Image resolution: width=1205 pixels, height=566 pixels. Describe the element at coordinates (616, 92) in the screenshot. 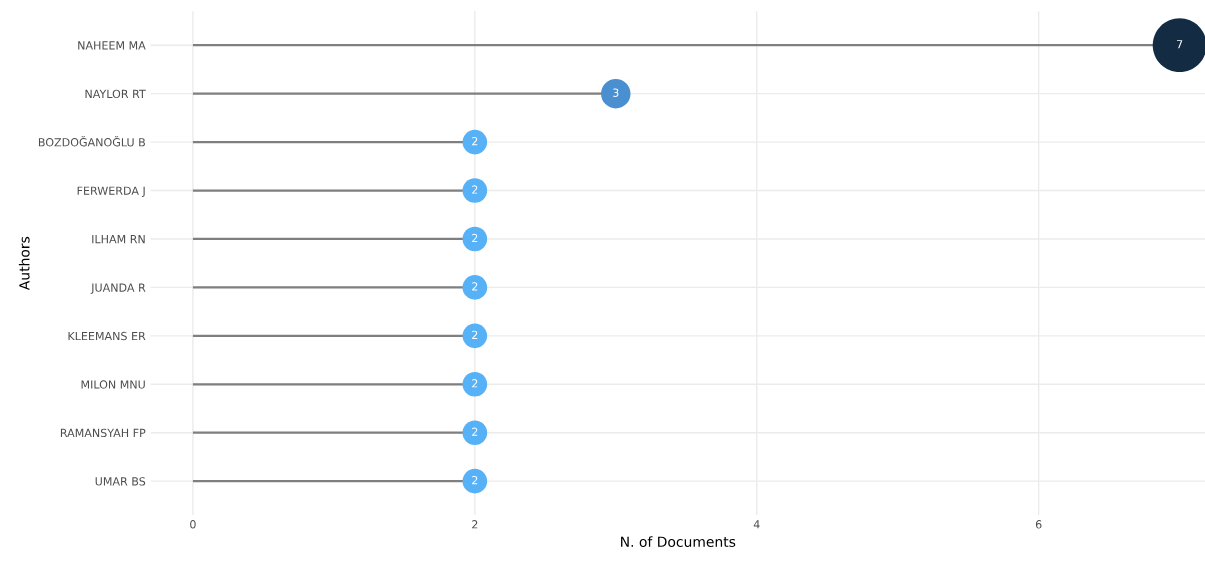

I see `data-label: 3` at that location.